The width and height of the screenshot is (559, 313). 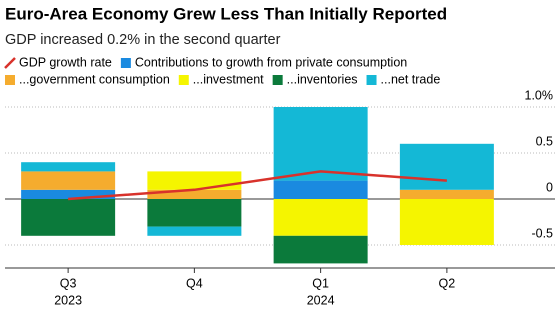 What do you see at coordinates (447, 283) in the screenshot?
I see `x-tick-label: Q2` at bounding box center [447, 283].